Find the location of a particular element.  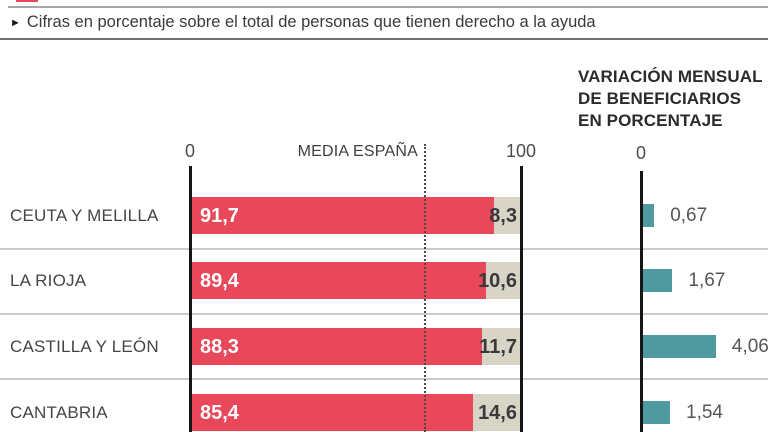

variation-header-line3: EN PORCENTAJE is located at coordinates (650, 120).